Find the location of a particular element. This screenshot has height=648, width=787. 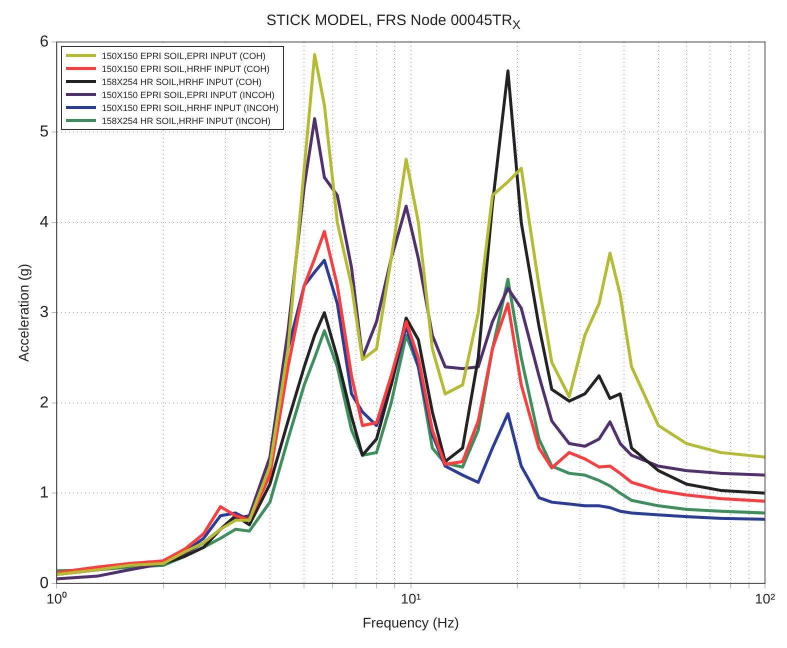

y-tick-label: 3 is located at coordinates (44, 313).